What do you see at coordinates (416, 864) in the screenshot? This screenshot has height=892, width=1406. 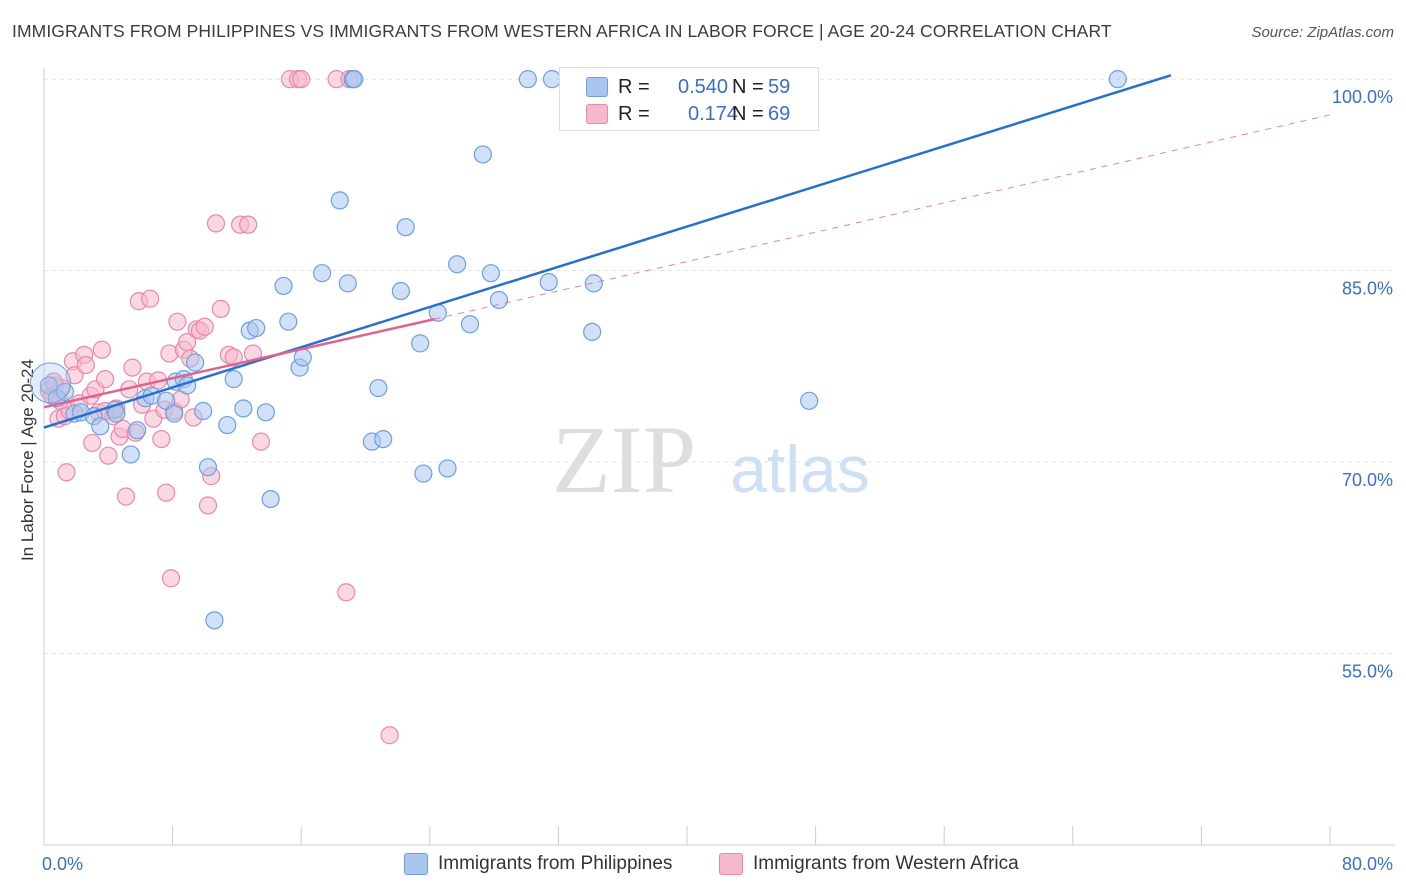 I see `bottom-legend-swatch-blue` at bounding box center [416, 864].